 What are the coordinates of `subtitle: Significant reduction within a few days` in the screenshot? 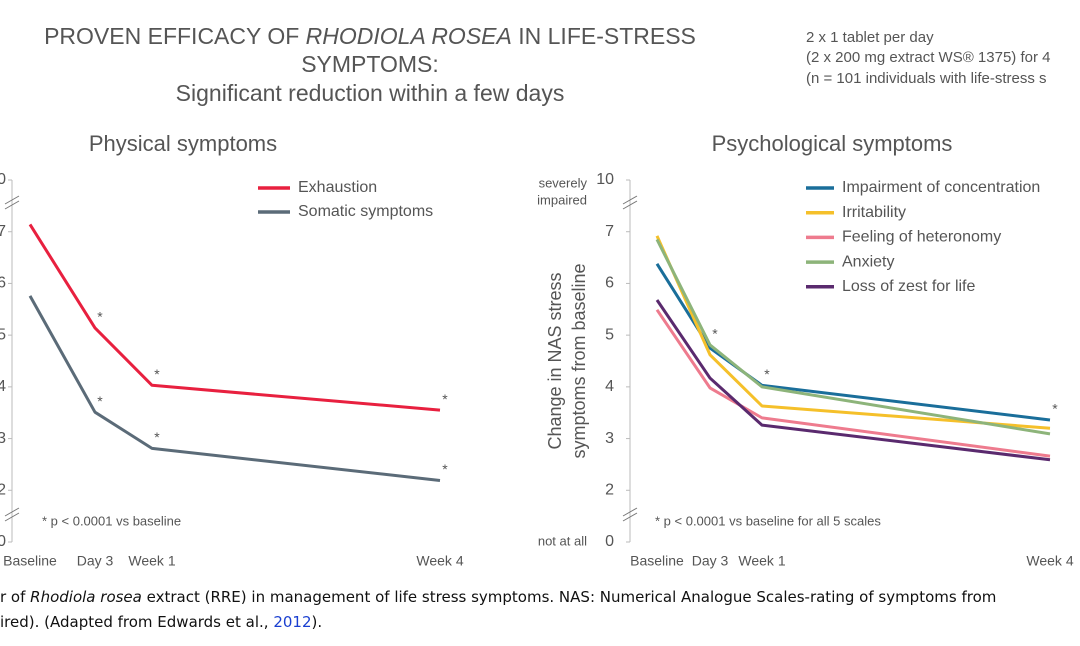 It's located at (370, 93).